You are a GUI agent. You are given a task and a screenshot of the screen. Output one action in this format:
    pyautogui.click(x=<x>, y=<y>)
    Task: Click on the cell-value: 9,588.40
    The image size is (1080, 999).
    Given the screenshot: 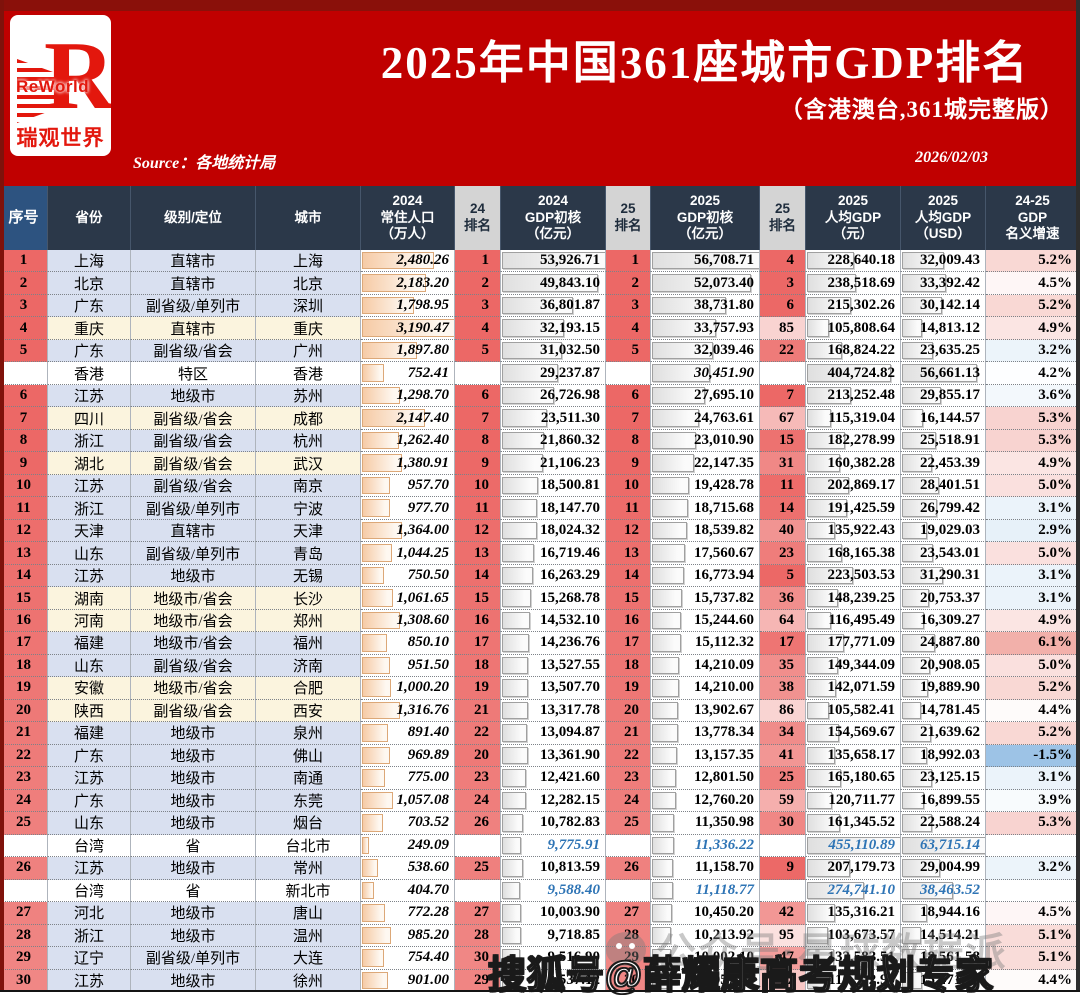 What is the action you would take?
    pyautogui.click(x=574, y=889)
    